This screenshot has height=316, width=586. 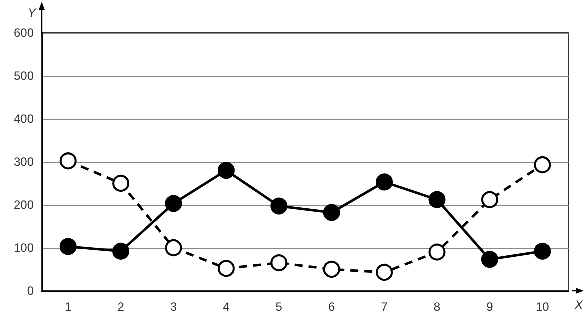 I want to click on x-tick-label: 1, so click(x=68, y=307).